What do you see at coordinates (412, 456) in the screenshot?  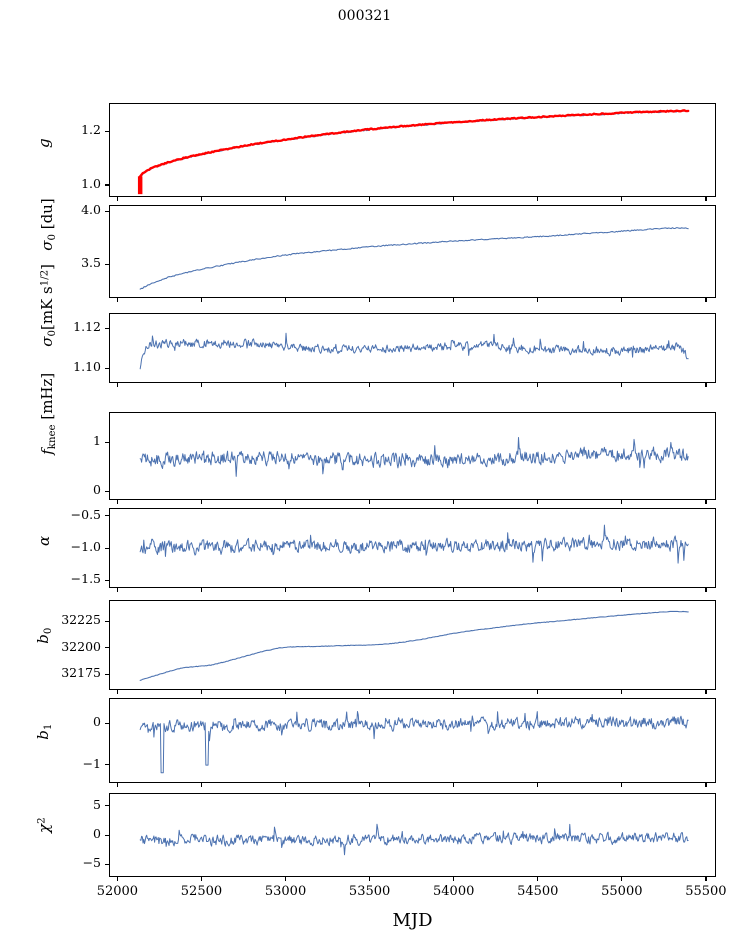 I see `plot-panel-fknee` at bounding box center [412, 456].